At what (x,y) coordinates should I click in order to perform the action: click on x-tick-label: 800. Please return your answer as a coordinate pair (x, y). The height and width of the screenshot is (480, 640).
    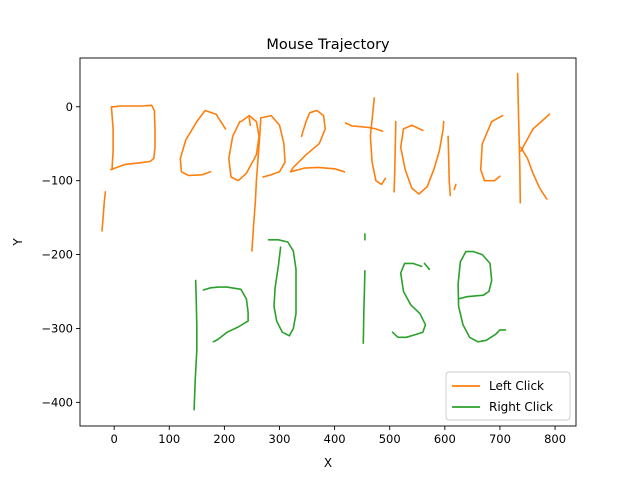
    Looking at the image, I should click on (555, 439).